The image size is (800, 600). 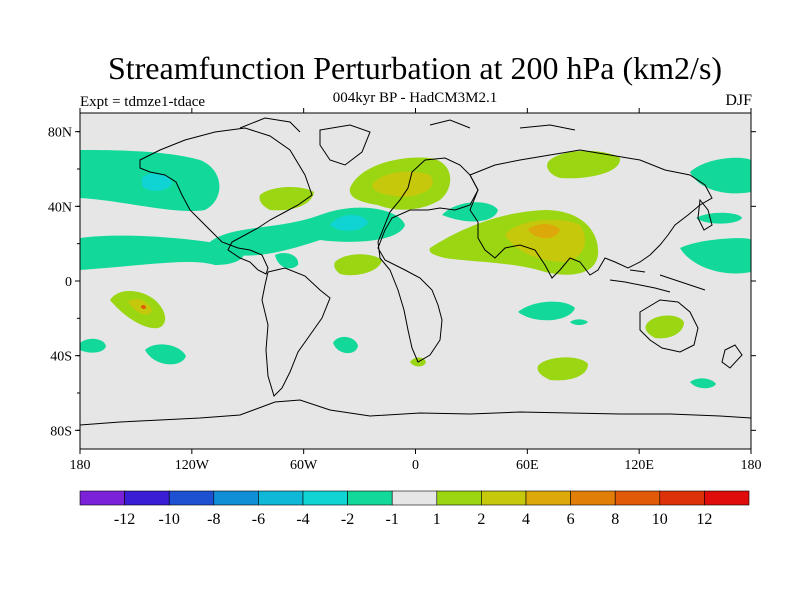 I want to click on lon-tick-label: 60E, so click(x=527, y=465).